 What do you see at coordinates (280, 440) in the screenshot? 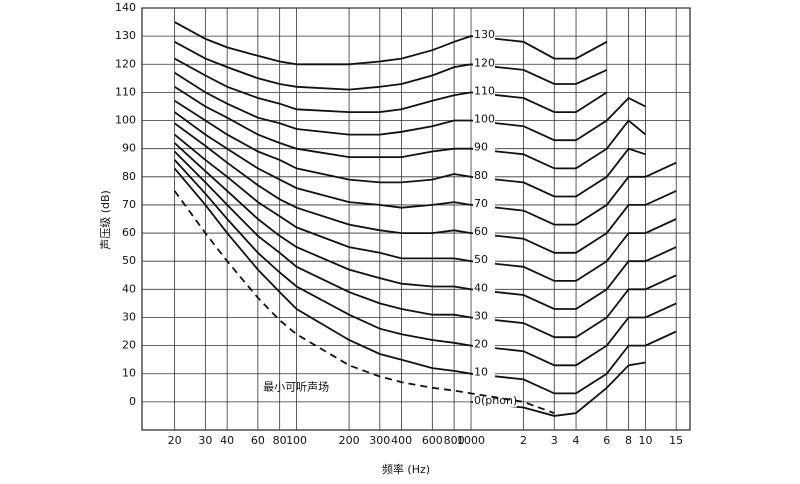
I see `x-tick-label: 80` at bounding box center [280, 440].